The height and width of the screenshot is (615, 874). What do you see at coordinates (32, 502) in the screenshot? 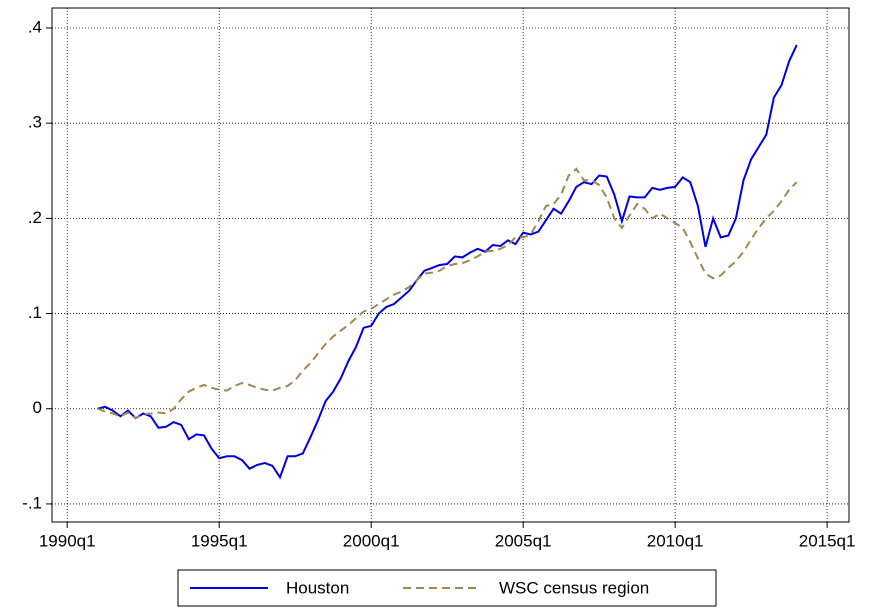
I see `y-tick-label: -.1` at bounding box center [32, 502].